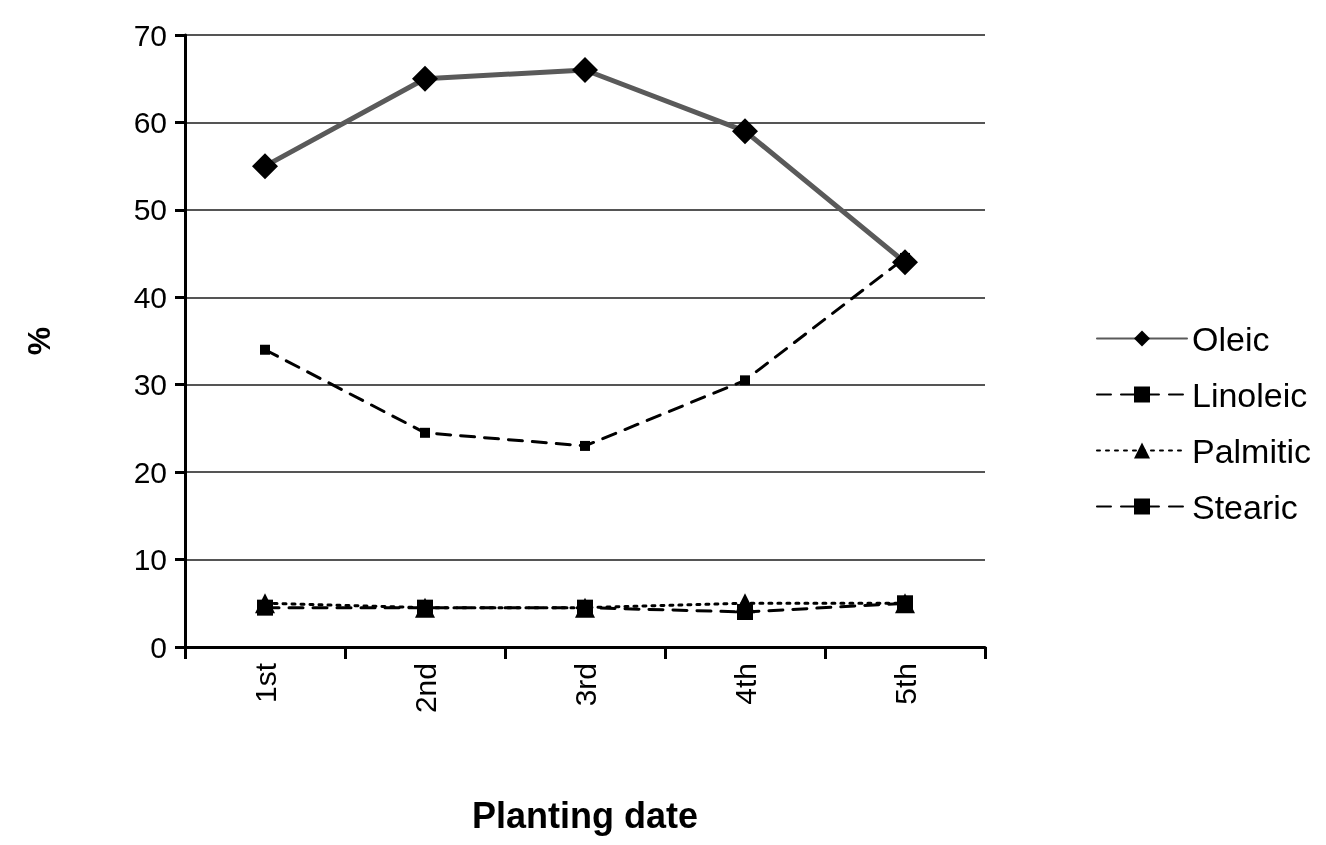 The width and height of the screenshot is (1326, 845). I want to click on legend-label: Oleic, so click(1230, 338).